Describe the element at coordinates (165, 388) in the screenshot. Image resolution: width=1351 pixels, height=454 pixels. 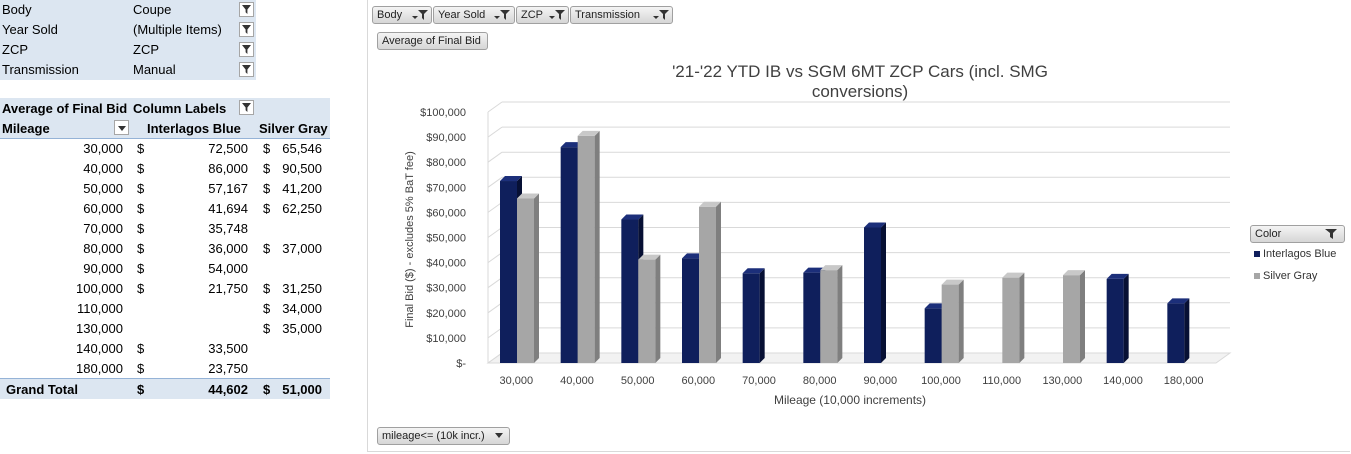
I see `grand-total-row: Grand Total $ 44,602 $ 51,000` at that location.